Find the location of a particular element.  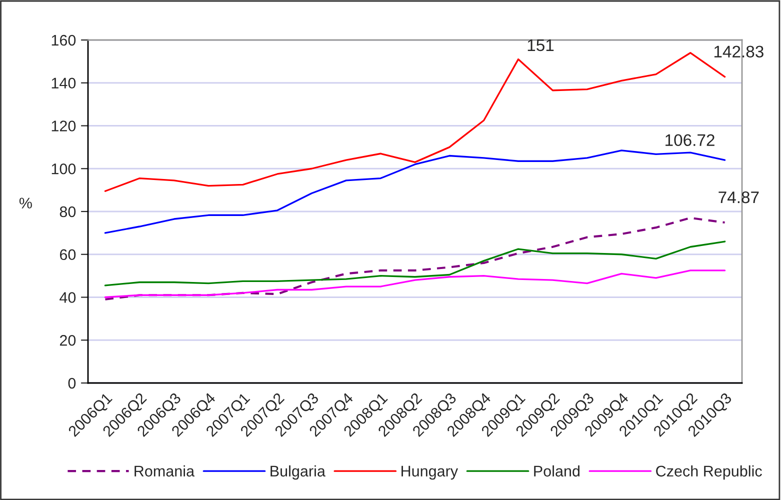

y-tick-label: 120 is located at coordinates (64, 126).